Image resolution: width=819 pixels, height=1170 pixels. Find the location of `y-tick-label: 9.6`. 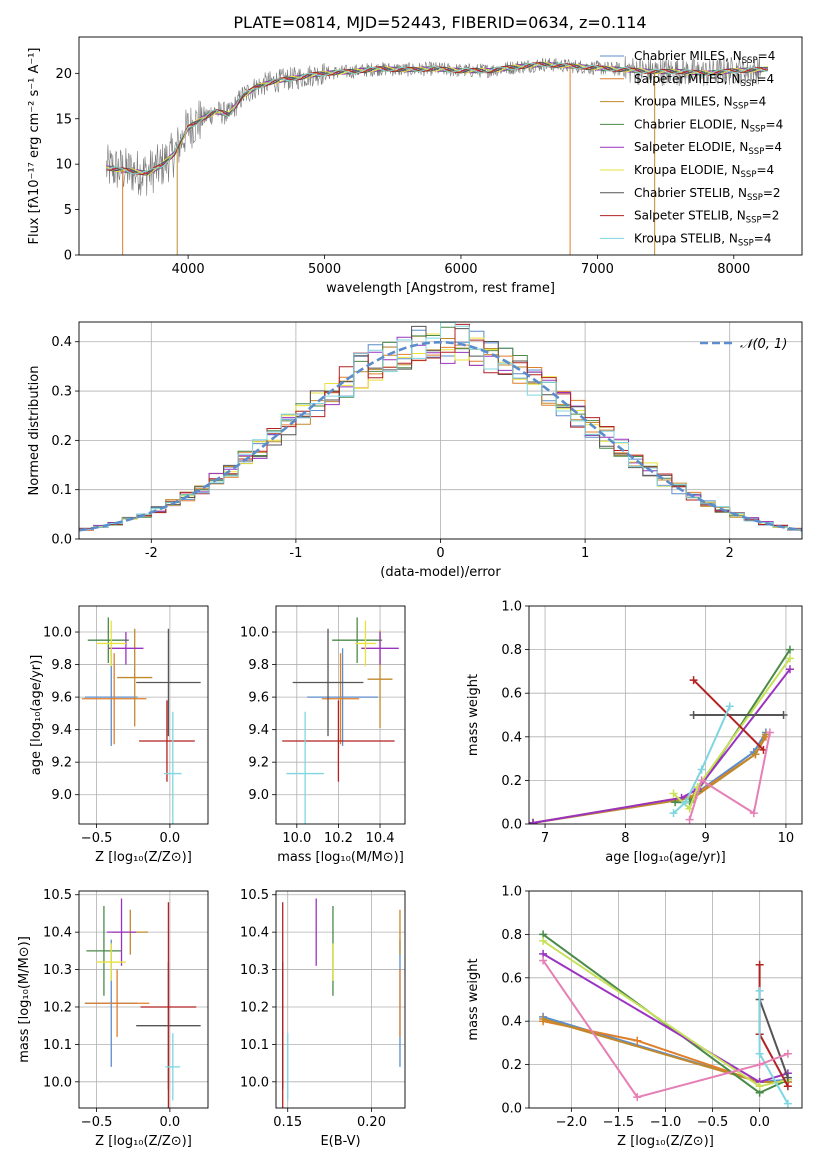

y-tick-label: 9.6 is located at coordinates (258, 698).